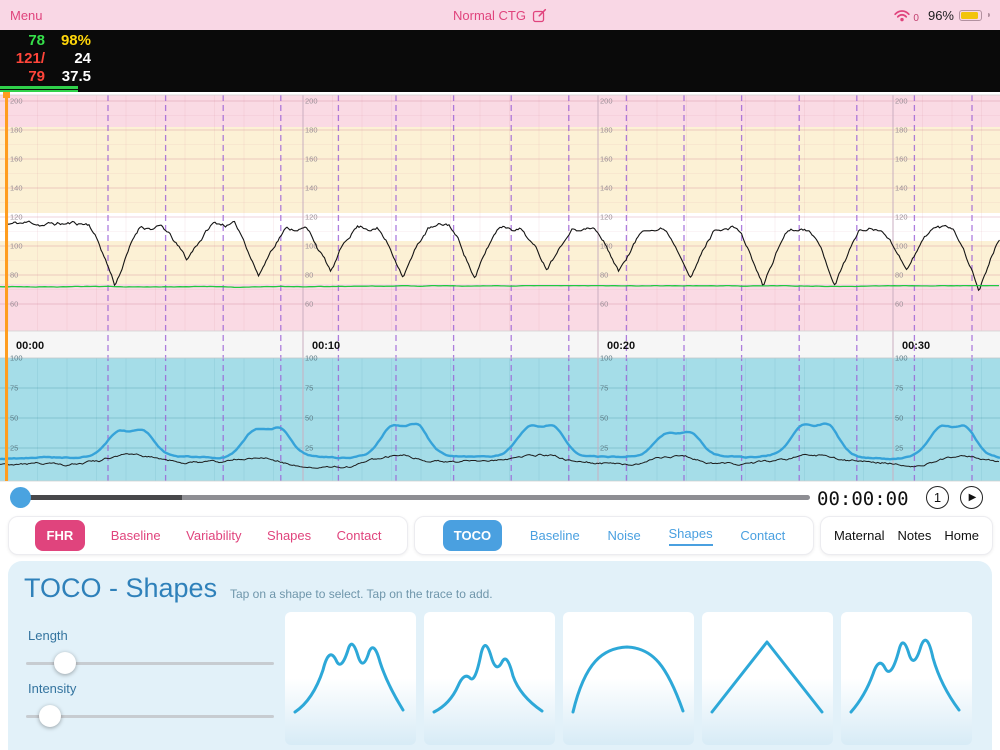  Describe the element at coordinates (763, 535) in the screenshot. I see `tab-toco-contact: Contact` at that location.